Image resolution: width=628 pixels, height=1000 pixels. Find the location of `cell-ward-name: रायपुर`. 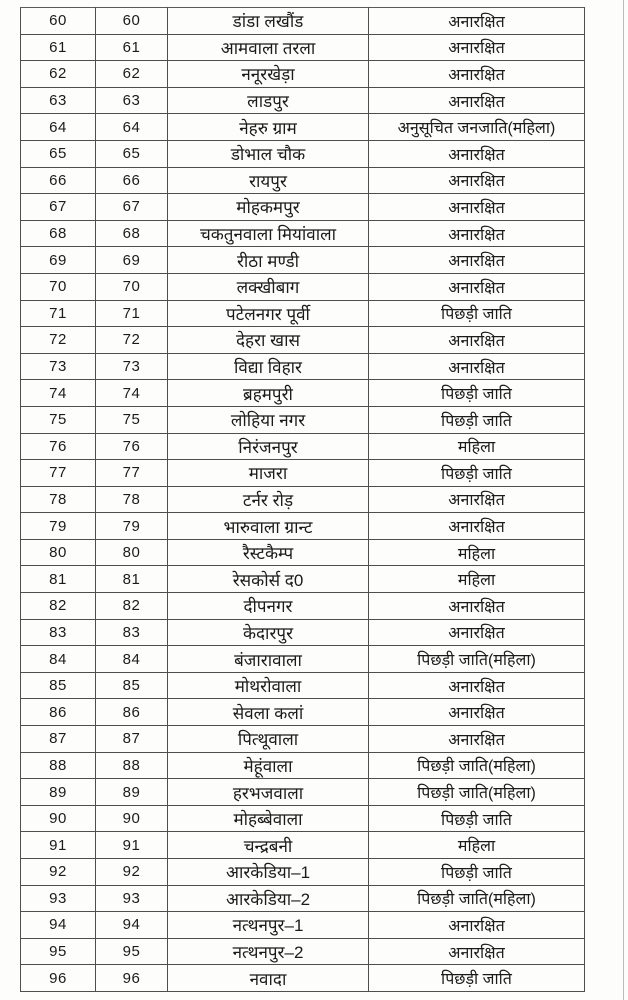

cell-ward-name: रायपुर is located at coordinates (268, 180).